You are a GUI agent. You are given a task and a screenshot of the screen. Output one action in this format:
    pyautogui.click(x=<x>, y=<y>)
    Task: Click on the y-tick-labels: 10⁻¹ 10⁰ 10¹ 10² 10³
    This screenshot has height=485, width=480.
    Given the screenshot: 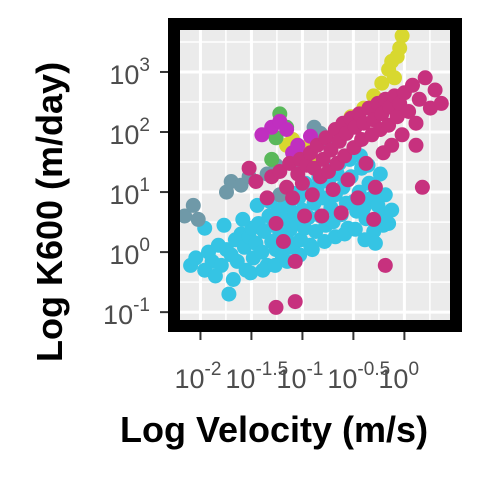 What is the action you would take?
    pyautogui.click(x=126, y=192)
    